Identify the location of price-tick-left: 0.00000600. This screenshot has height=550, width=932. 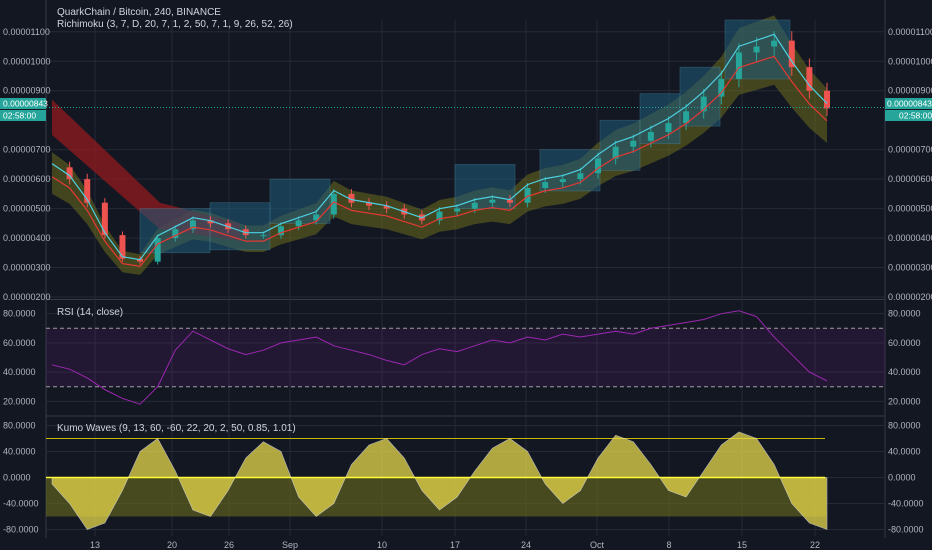
(27, 179).